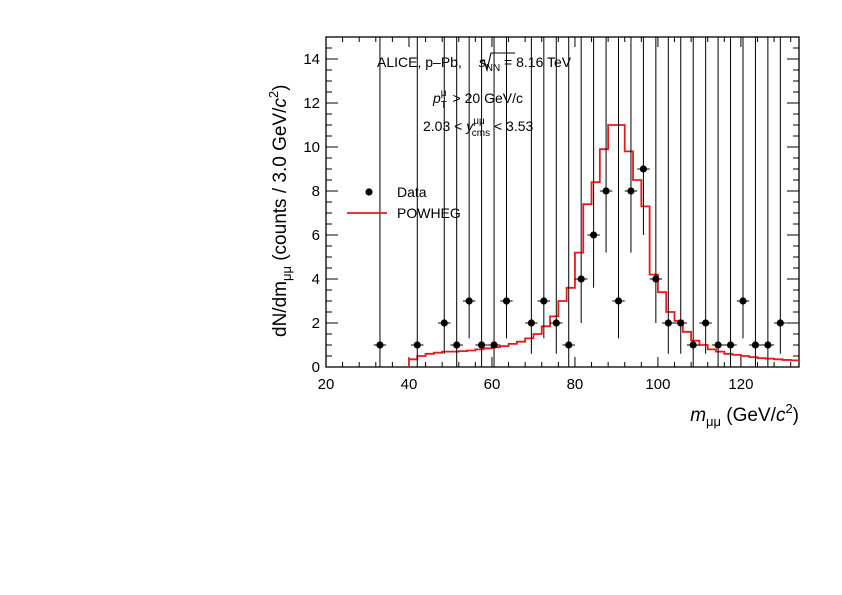 This screenshot has width=842, height=595. Describe the element at coordinates (497, 62) in the screenshot. I see `sqrt-sign` at that location.